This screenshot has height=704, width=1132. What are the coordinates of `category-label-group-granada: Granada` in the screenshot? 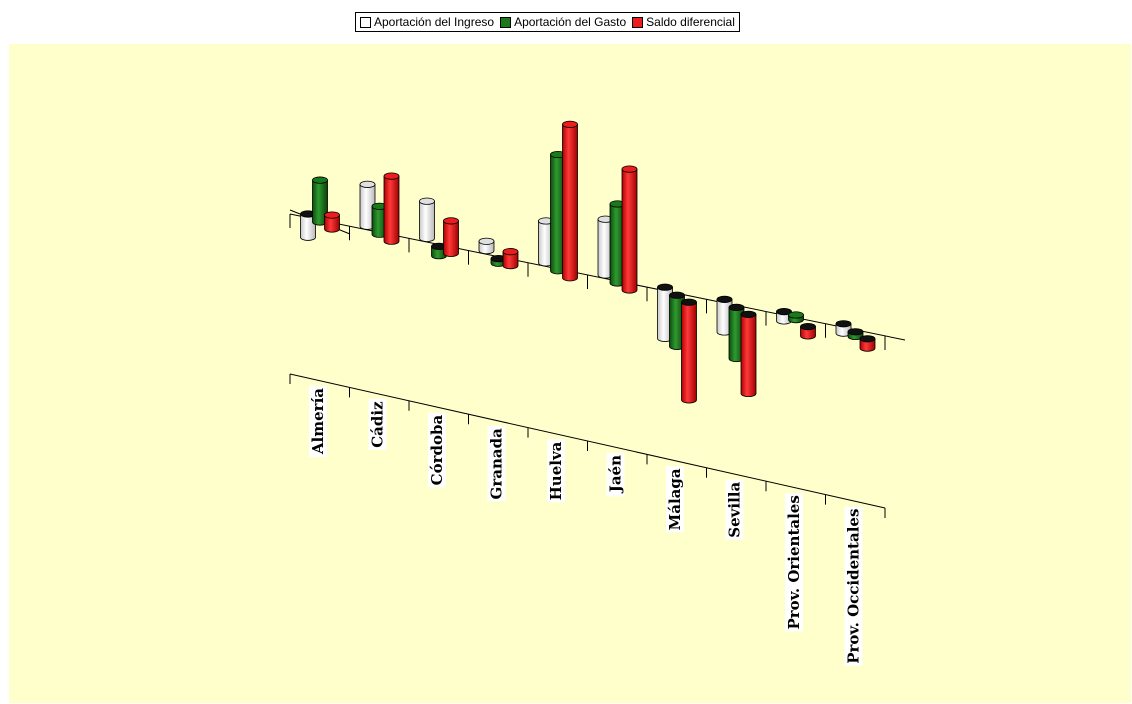 It's located at (496, 463).